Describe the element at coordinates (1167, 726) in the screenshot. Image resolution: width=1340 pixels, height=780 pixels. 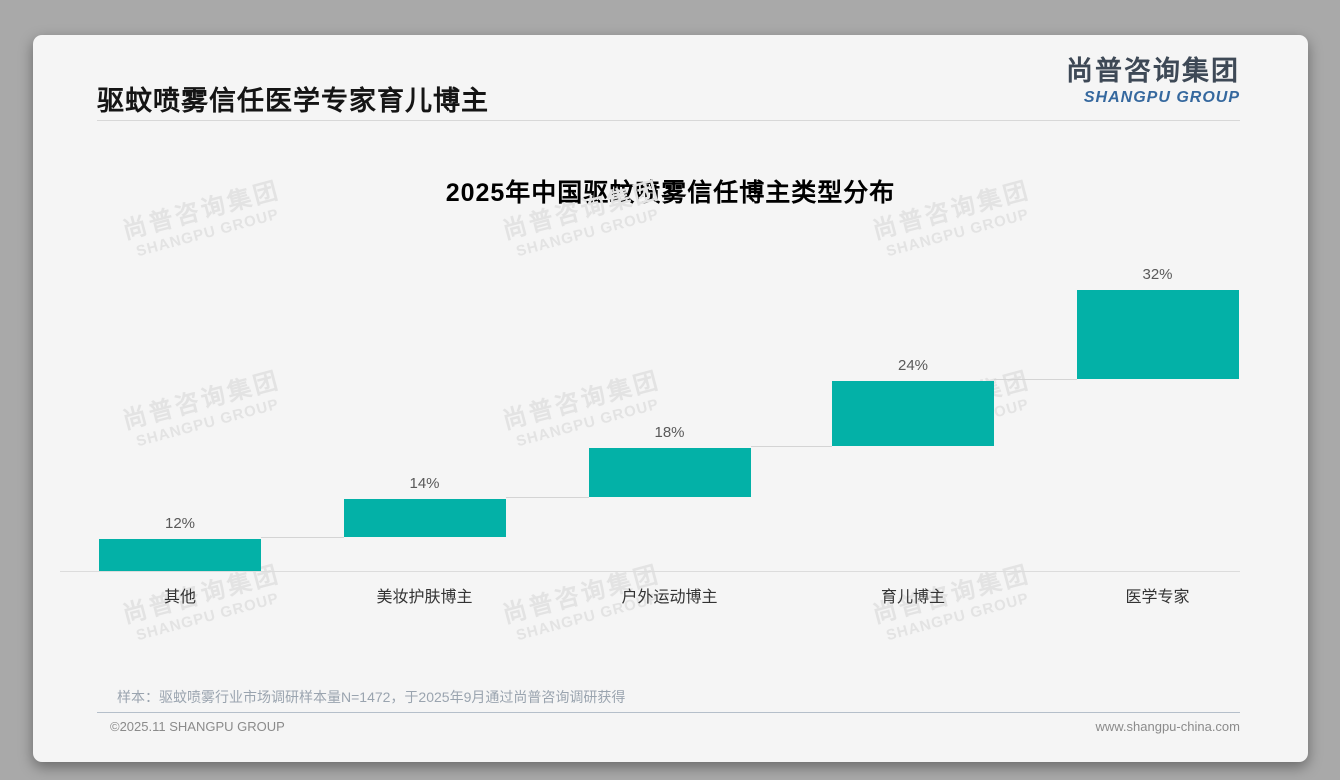
I see `footer-website: www.shangpu-china.com` at that location.